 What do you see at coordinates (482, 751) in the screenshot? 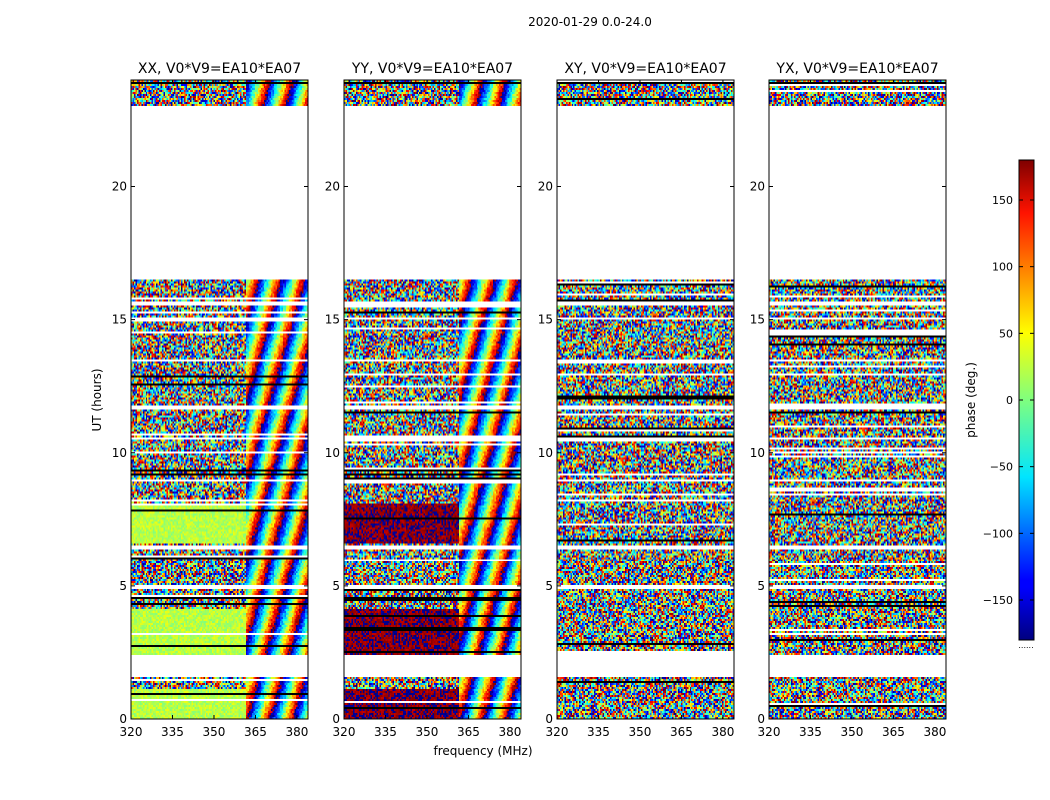
I see `x-axis-label: frequency (MHz)` at bounding box center [482, 751].